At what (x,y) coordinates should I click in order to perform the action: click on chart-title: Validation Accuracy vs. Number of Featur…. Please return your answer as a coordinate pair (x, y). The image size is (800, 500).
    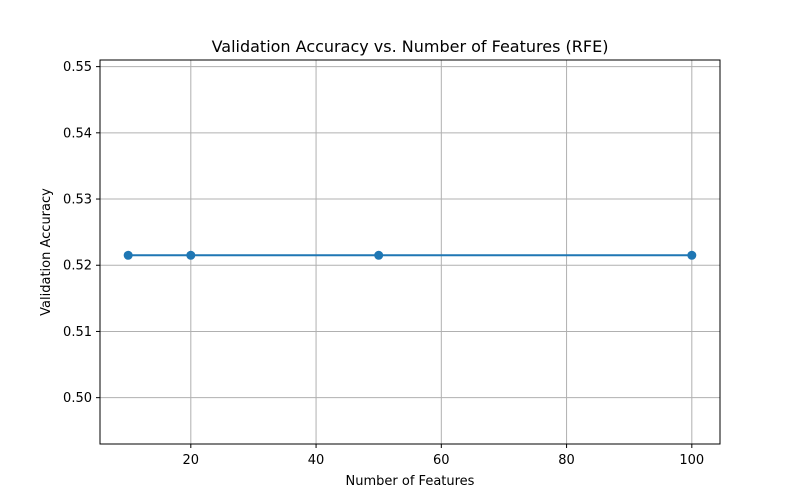
    Looking at the image, I should click on (410, 46).